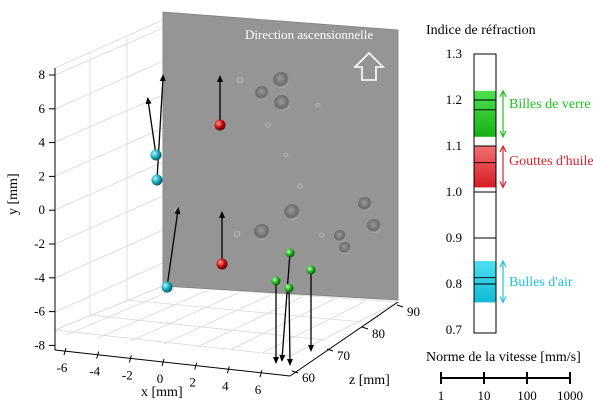  Describe the element at coordinates (454, 145) in the screenshot. I see `scale-tick-label: 1.1` at that location.